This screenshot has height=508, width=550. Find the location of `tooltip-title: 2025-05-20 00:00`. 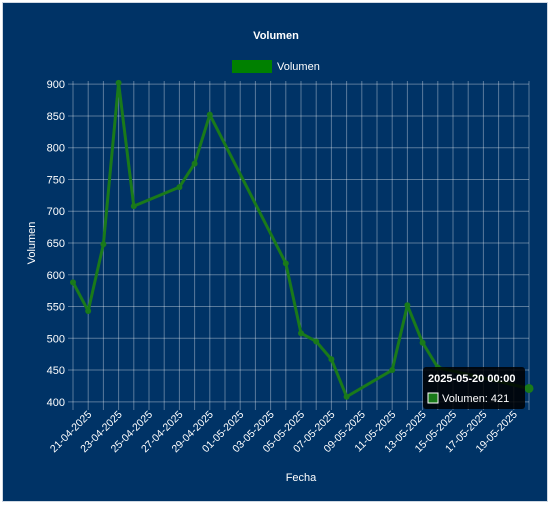

tooltip-title: 2025-05-20 00:00 is located at coordinates (471, 379).